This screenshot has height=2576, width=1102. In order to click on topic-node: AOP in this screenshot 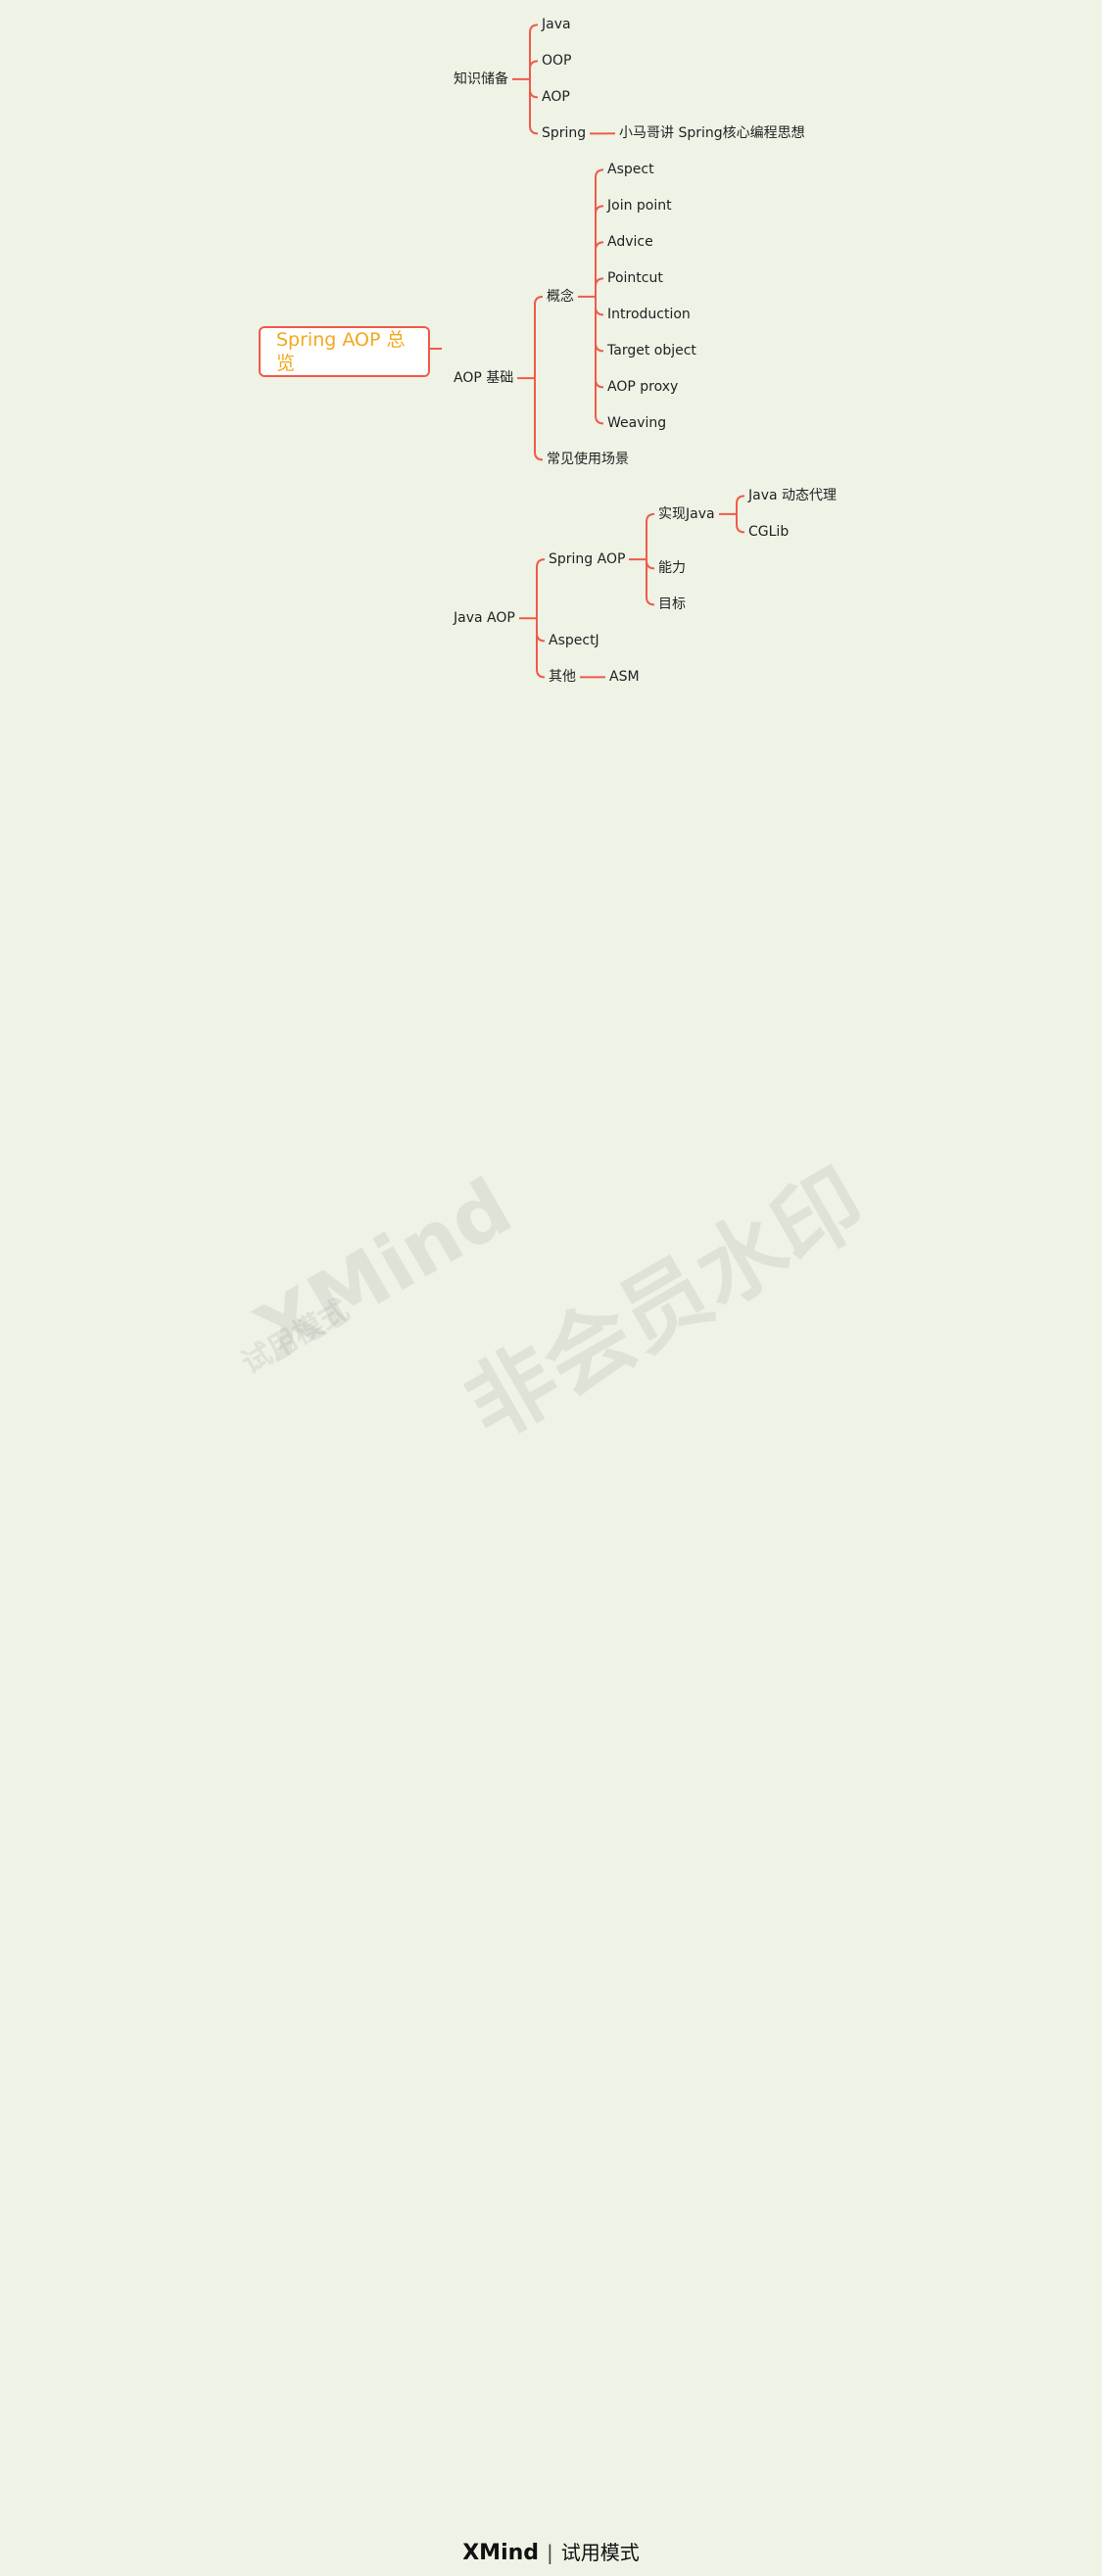, I will do `click(556, 97)`.